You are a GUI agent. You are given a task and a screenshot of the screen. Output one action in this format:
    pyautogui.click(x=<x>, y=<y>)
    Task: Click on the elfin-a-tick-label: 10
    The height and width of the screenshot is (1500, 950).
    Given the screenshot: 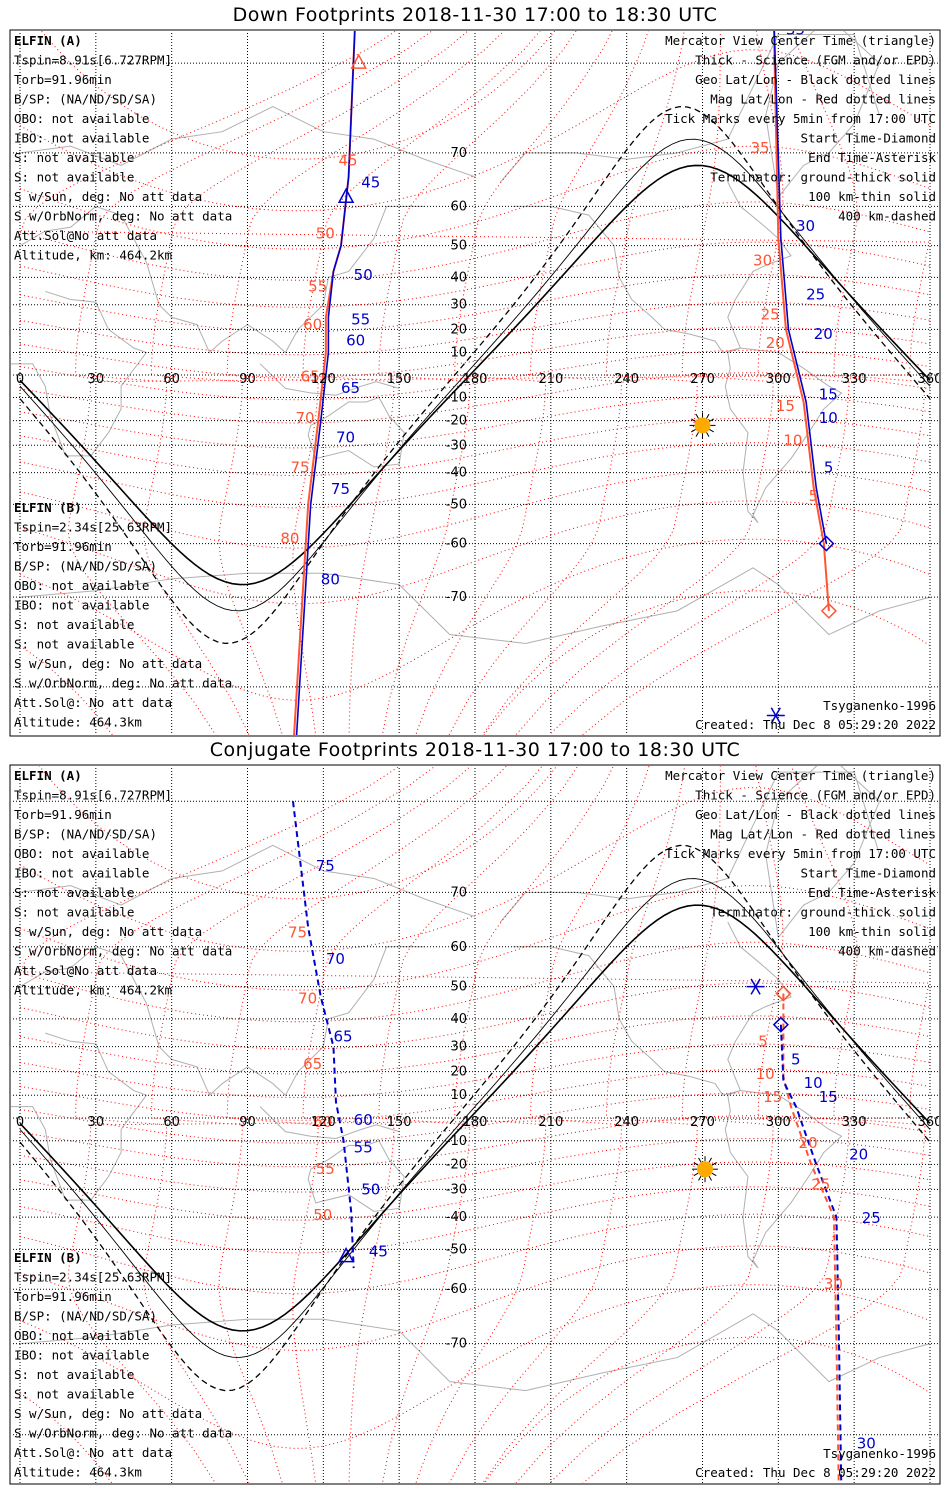 What is the action you would take?
    pyautogui.click(x=828, y=418)
    